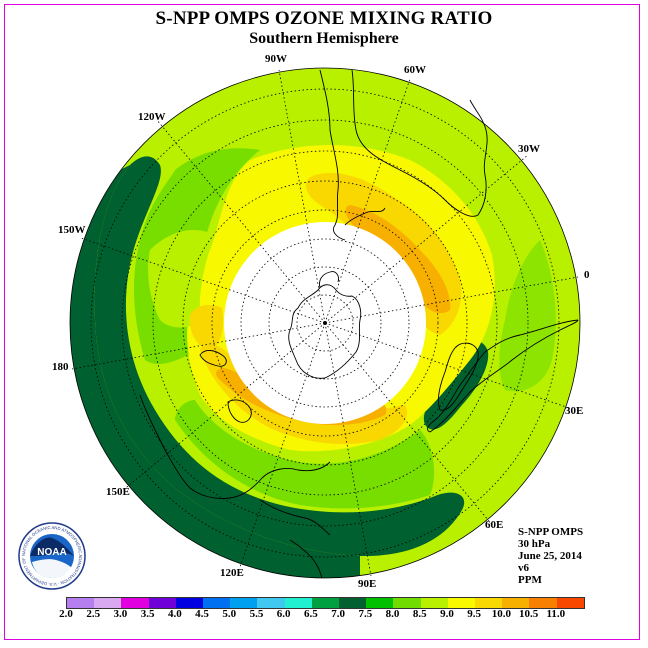 This screenshot has width=648, height=648. What do you see at coordinates (528, 614) in the screenshot?
I see `colorbar-tick-label: 10.5` at bounding box center [528, 614].